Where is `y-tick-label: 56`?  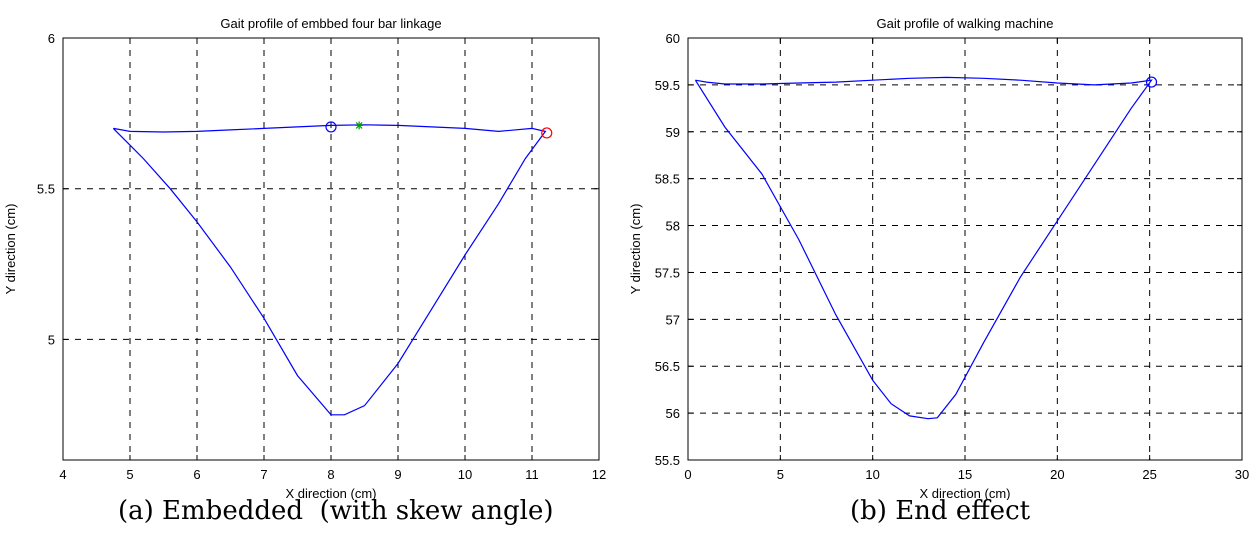
y-tick-label: 56 is located at coordinates (673, 413).